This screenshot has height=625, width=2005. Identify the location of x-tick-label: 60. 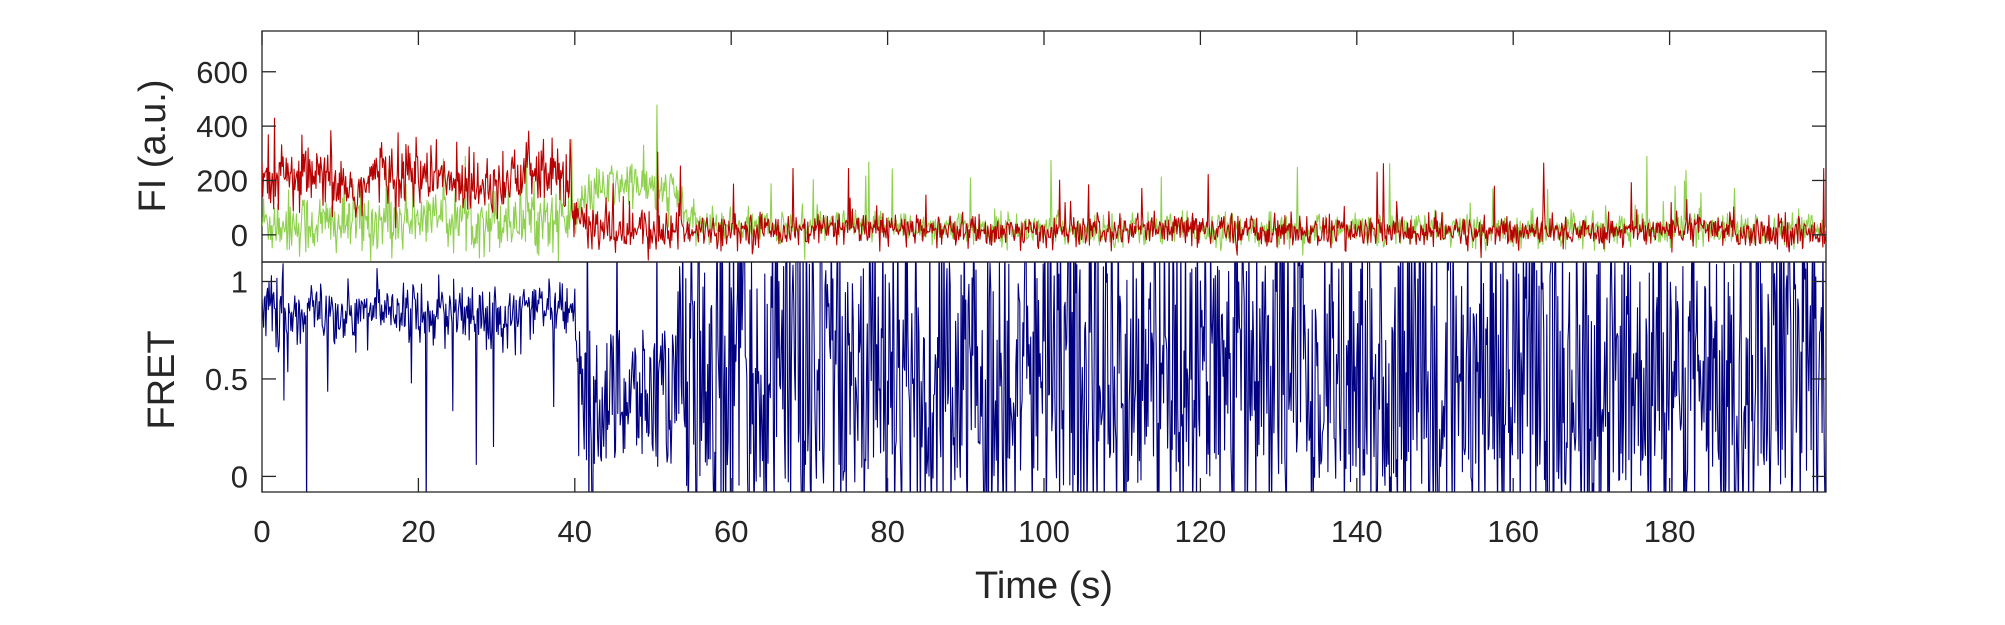
(731, 531).